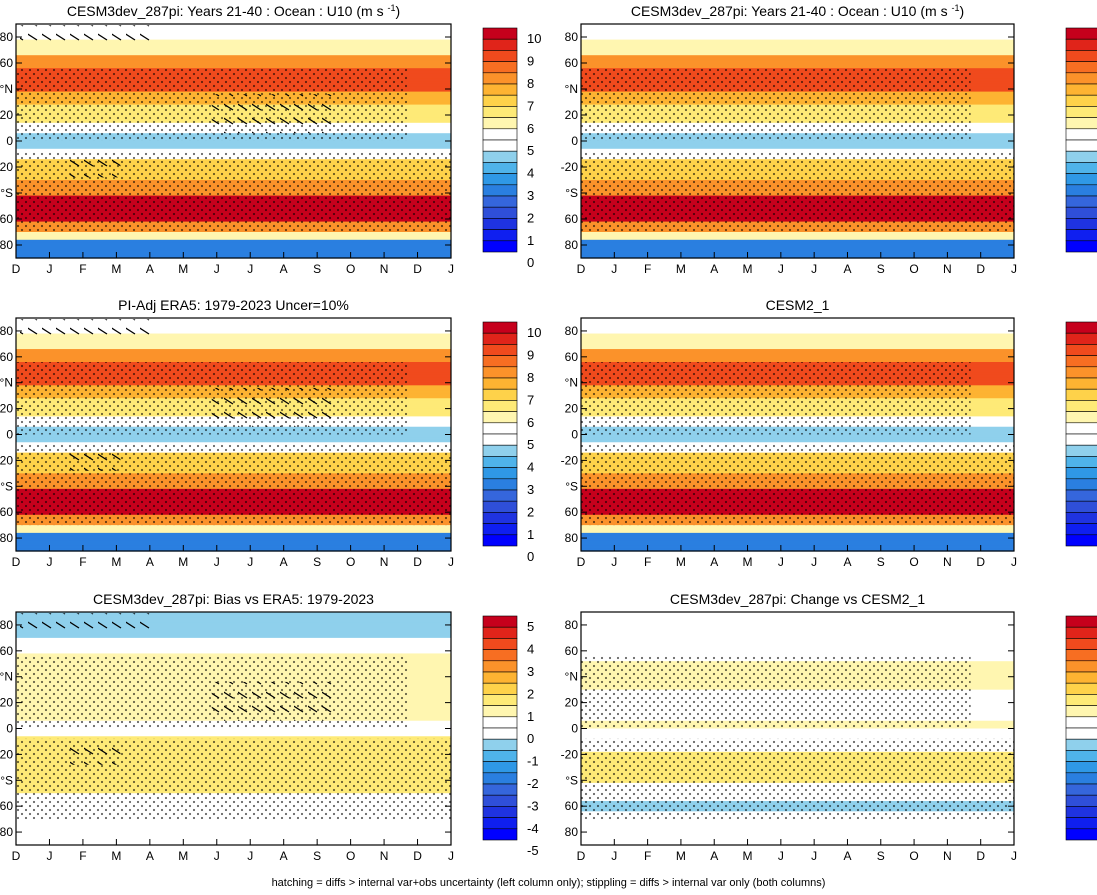 Image resolution: width=1097 pixels, height=895 pixels. I want to click on colorbar-label: 1, so click(530, 716).